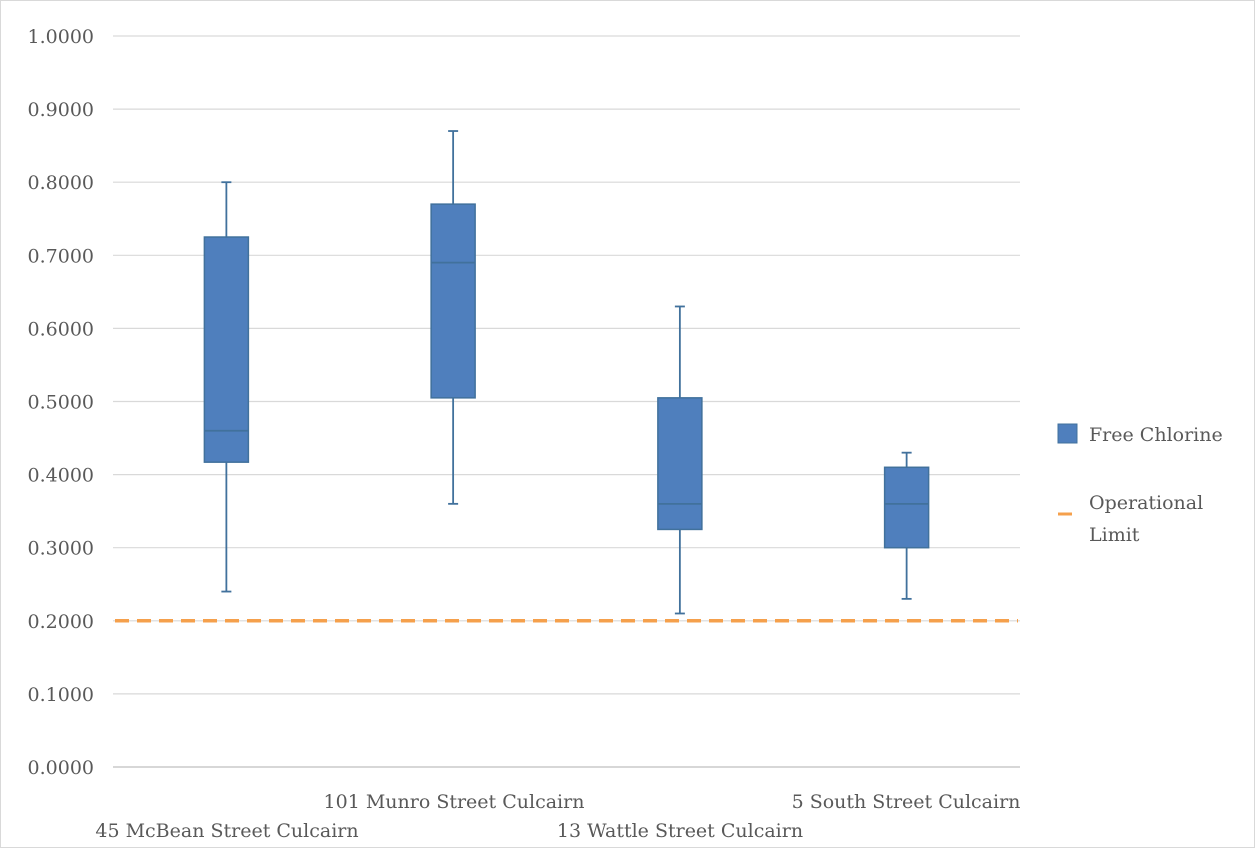 This screenshot has width=1255, height=848. What do you see at coordinates (1140, 484) in the screenshot?
I see `legend: Free Chlorine Operational Limit` at bounding box center [1140, 484].